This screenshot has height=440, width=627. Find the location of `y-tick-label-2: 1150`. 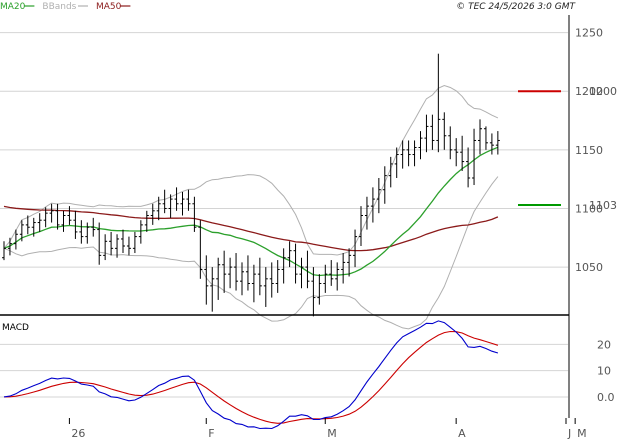

y-tick-label-2: 1150 is located at coordinates (589, 150).